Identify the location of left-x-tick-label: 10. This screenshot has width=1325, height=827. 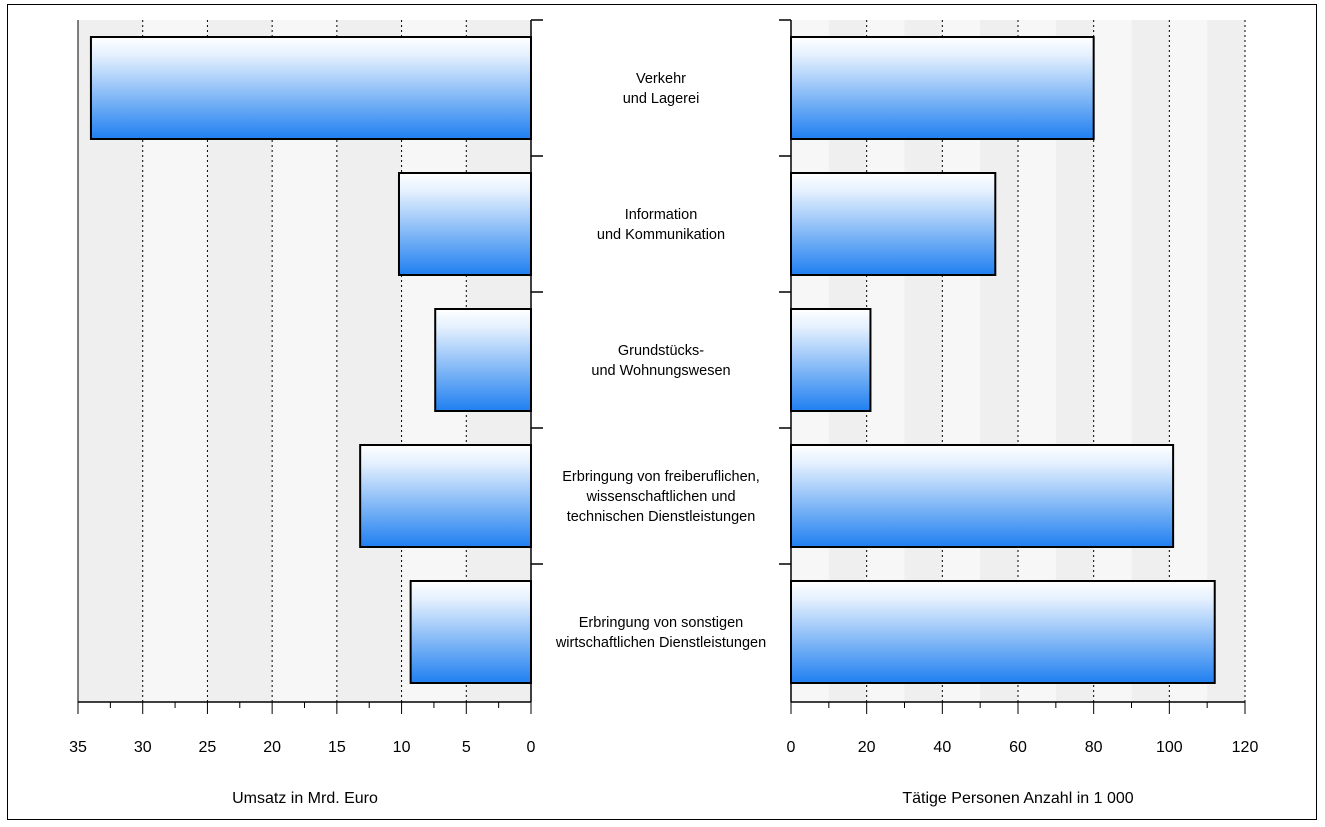
(402, 747).